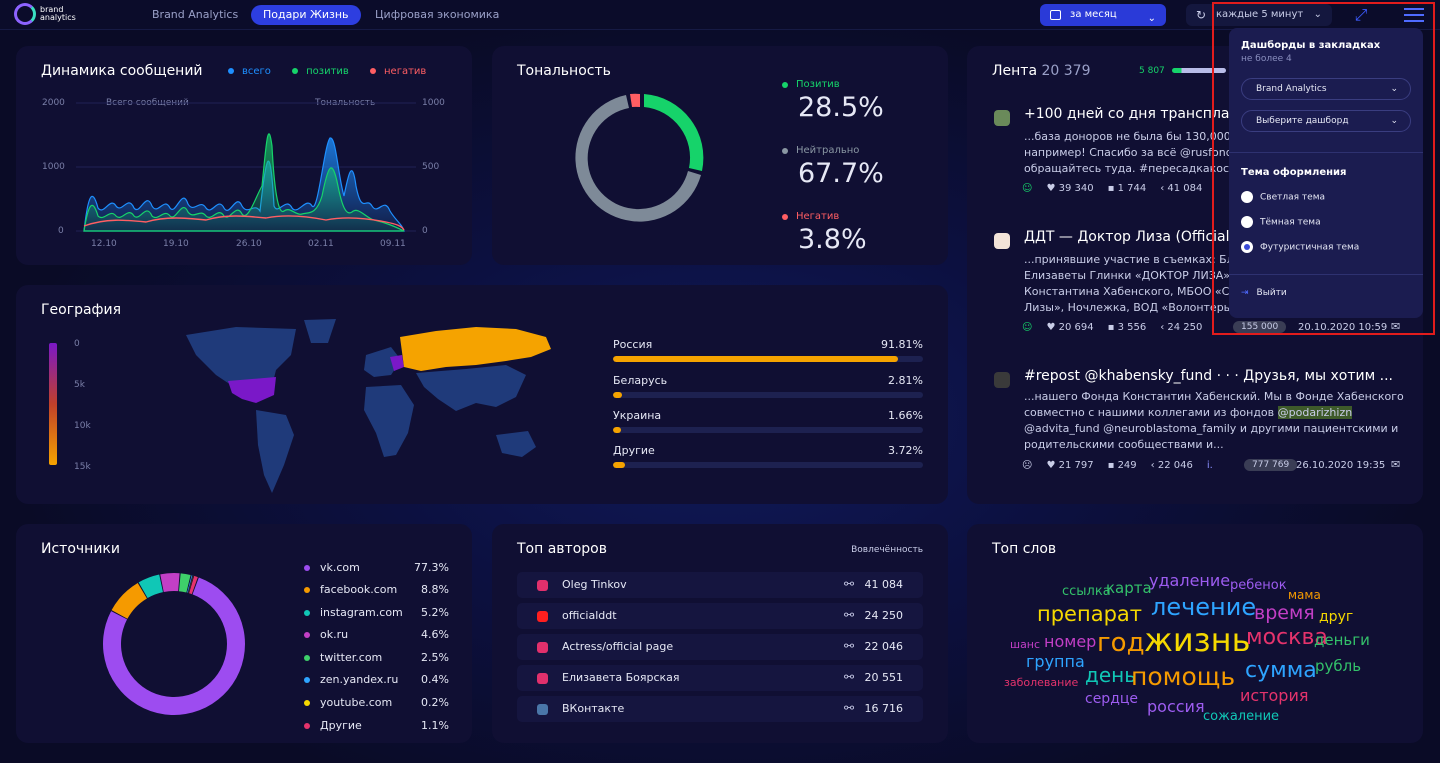 The height and width of the screenshot is (763, 1440). I want to click on word-cloud-item: препарат, so click(1090, 614).